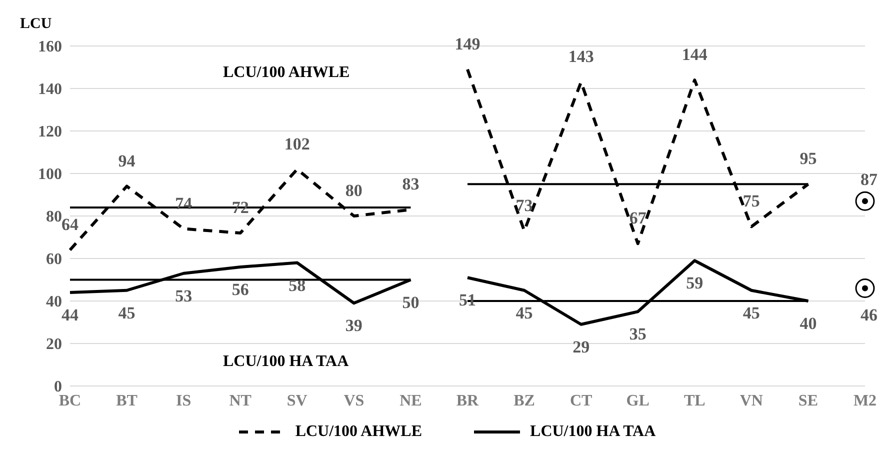 Image resolution: width=893 pixels, height=451 pixels. Describe the element at coordinates (50, 132) in the screenshot. I see `y-tick-label: 120` at that location.